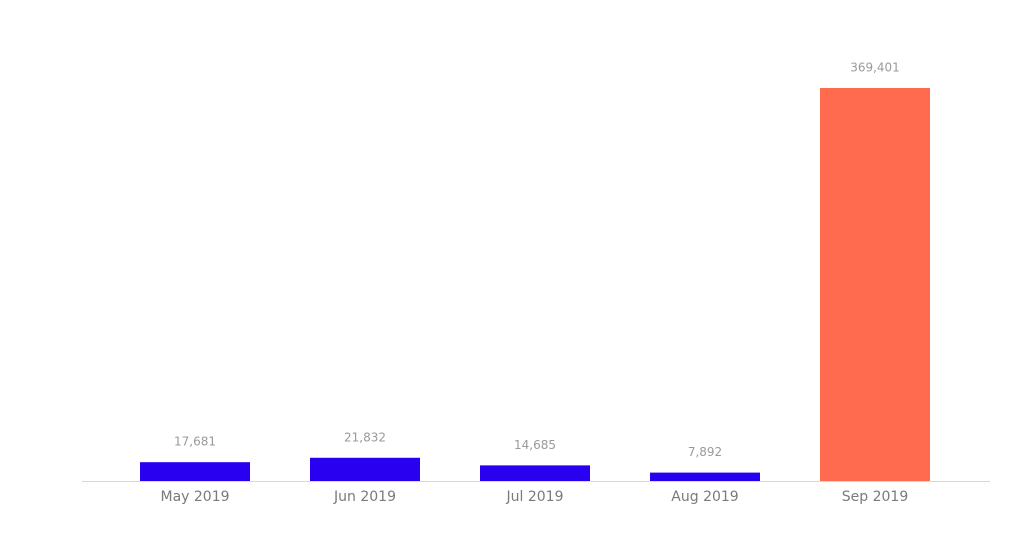 Image resolution: width=1024 pixels, height=558 pixels. What do you see at coordinates (194, 497) in the screenshot?
I see `x-tick-label: May 2019` at bounding box center [194, 497].